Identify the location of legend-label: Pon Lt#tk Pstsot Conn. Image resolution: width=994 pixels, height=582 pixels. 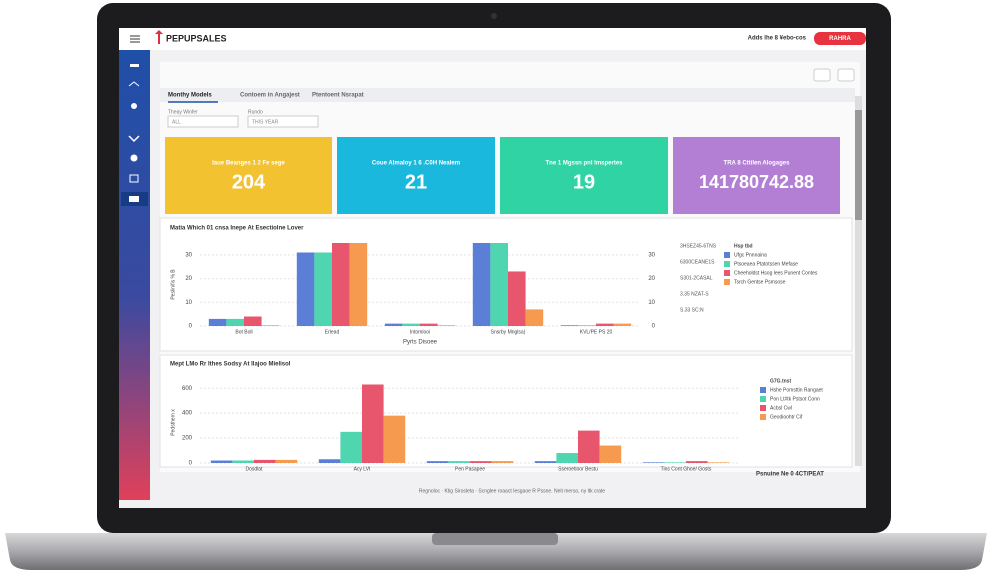
(795, 399).